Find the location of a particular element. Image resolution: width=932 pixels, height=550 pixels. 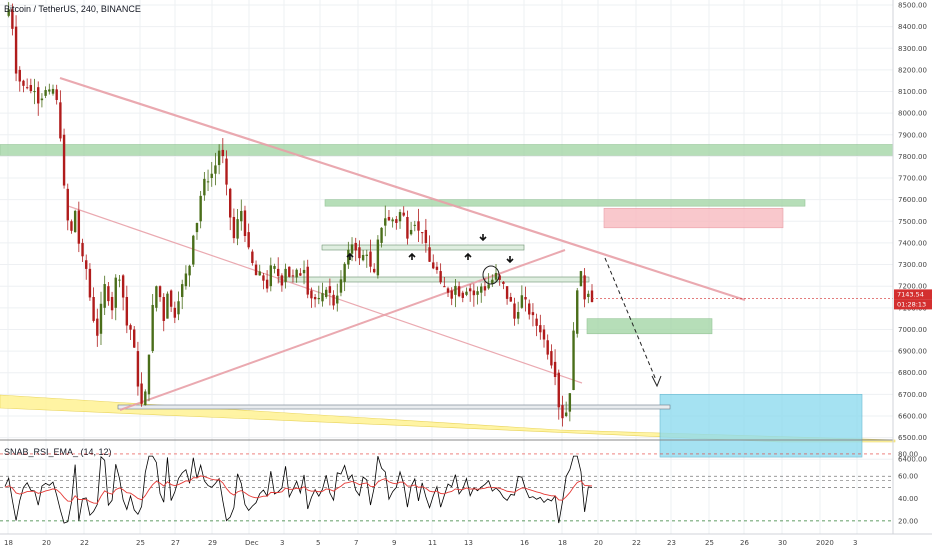

rsi-line is located at coordinates (298, 489).